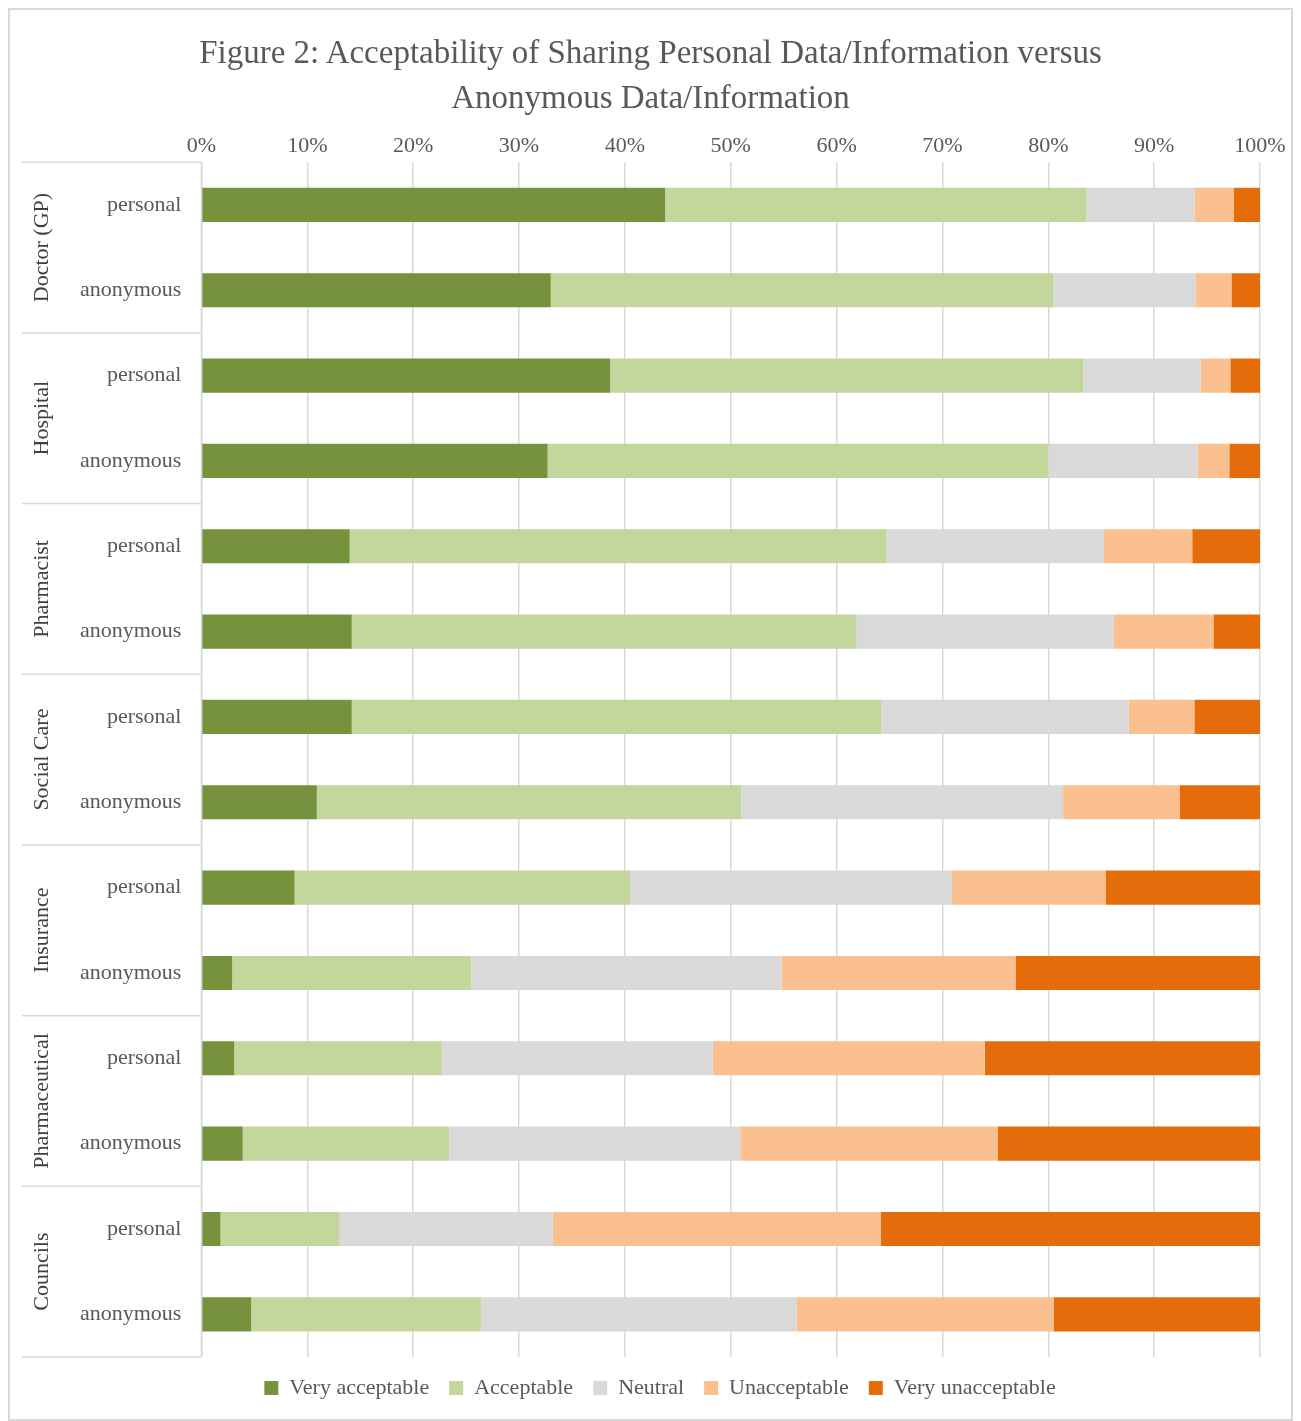 The height and width of the screenshot is (1421, 1301). Describe the element at coordinates (942, 144) in the screenshot. I see `x-tick-label: 70%` at that location.